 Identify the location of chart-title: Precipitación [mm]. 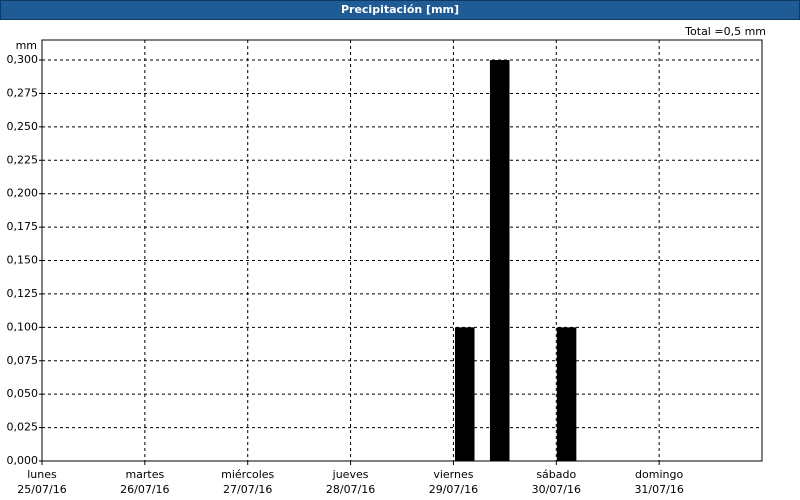
(400, 9).